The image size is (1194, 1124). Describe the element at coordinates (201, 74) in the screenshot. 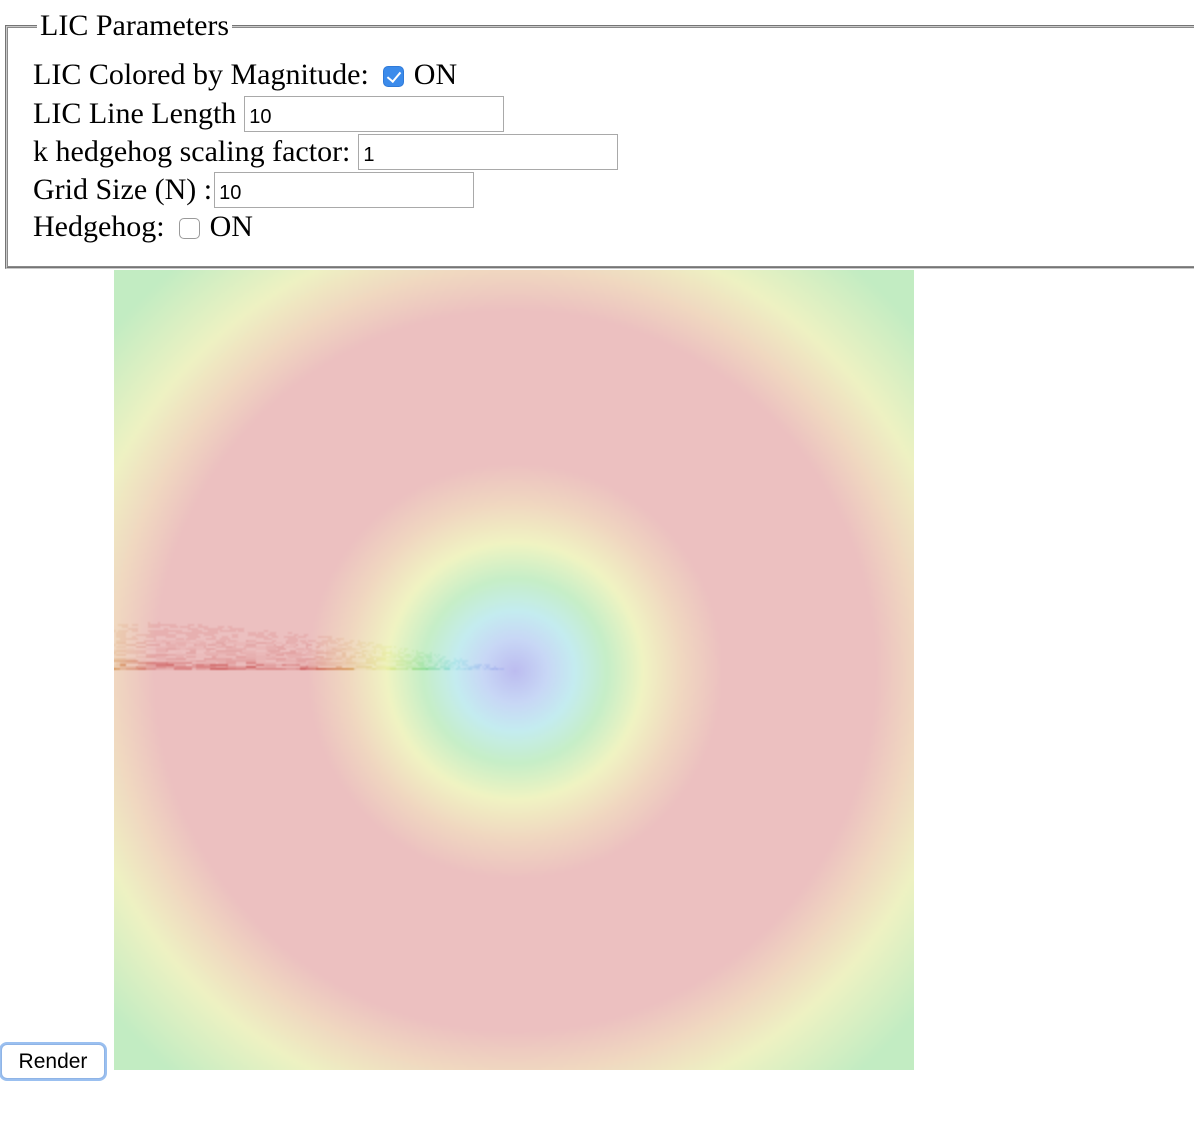

I see `colored-by-magnitude-label: LIC Colored by Magnitude:` at that location.